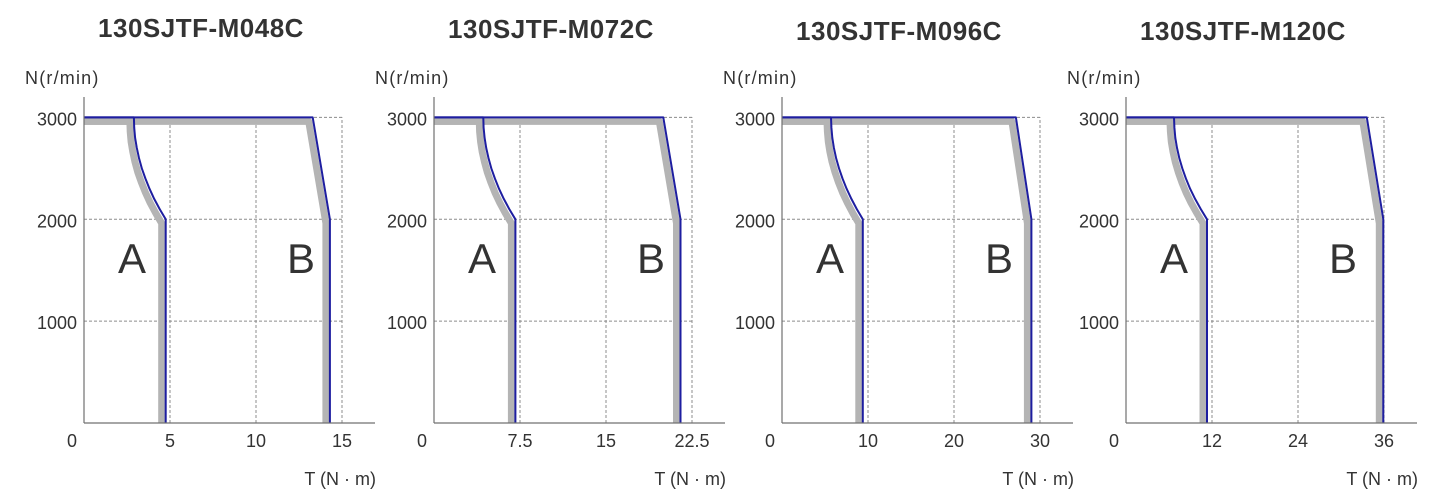 Image resolution: width=1451 pixels, height=490 pixels. I want to click on chart-title: 130SJTF-M072C, so click(551, 29).